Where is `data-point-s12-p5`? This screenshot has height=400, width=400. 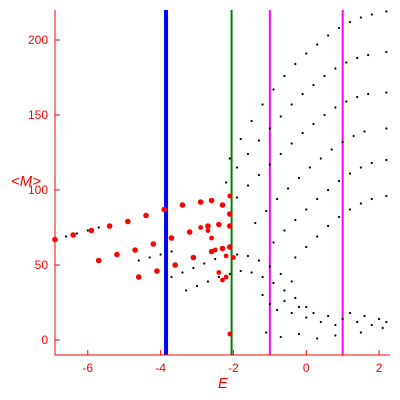
data-point-s12-p5 is located at coordinates (189, 232).